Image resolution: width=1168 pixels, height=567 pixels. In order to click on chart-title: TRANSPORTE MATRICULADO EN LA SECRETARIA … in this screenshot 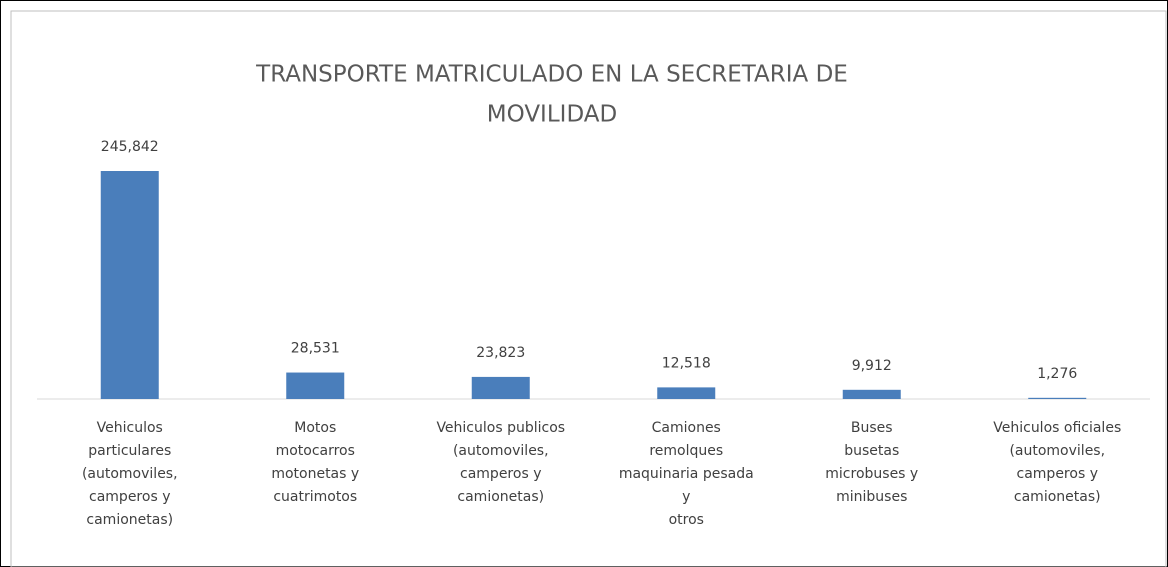, I will do `click(551, 75)`.